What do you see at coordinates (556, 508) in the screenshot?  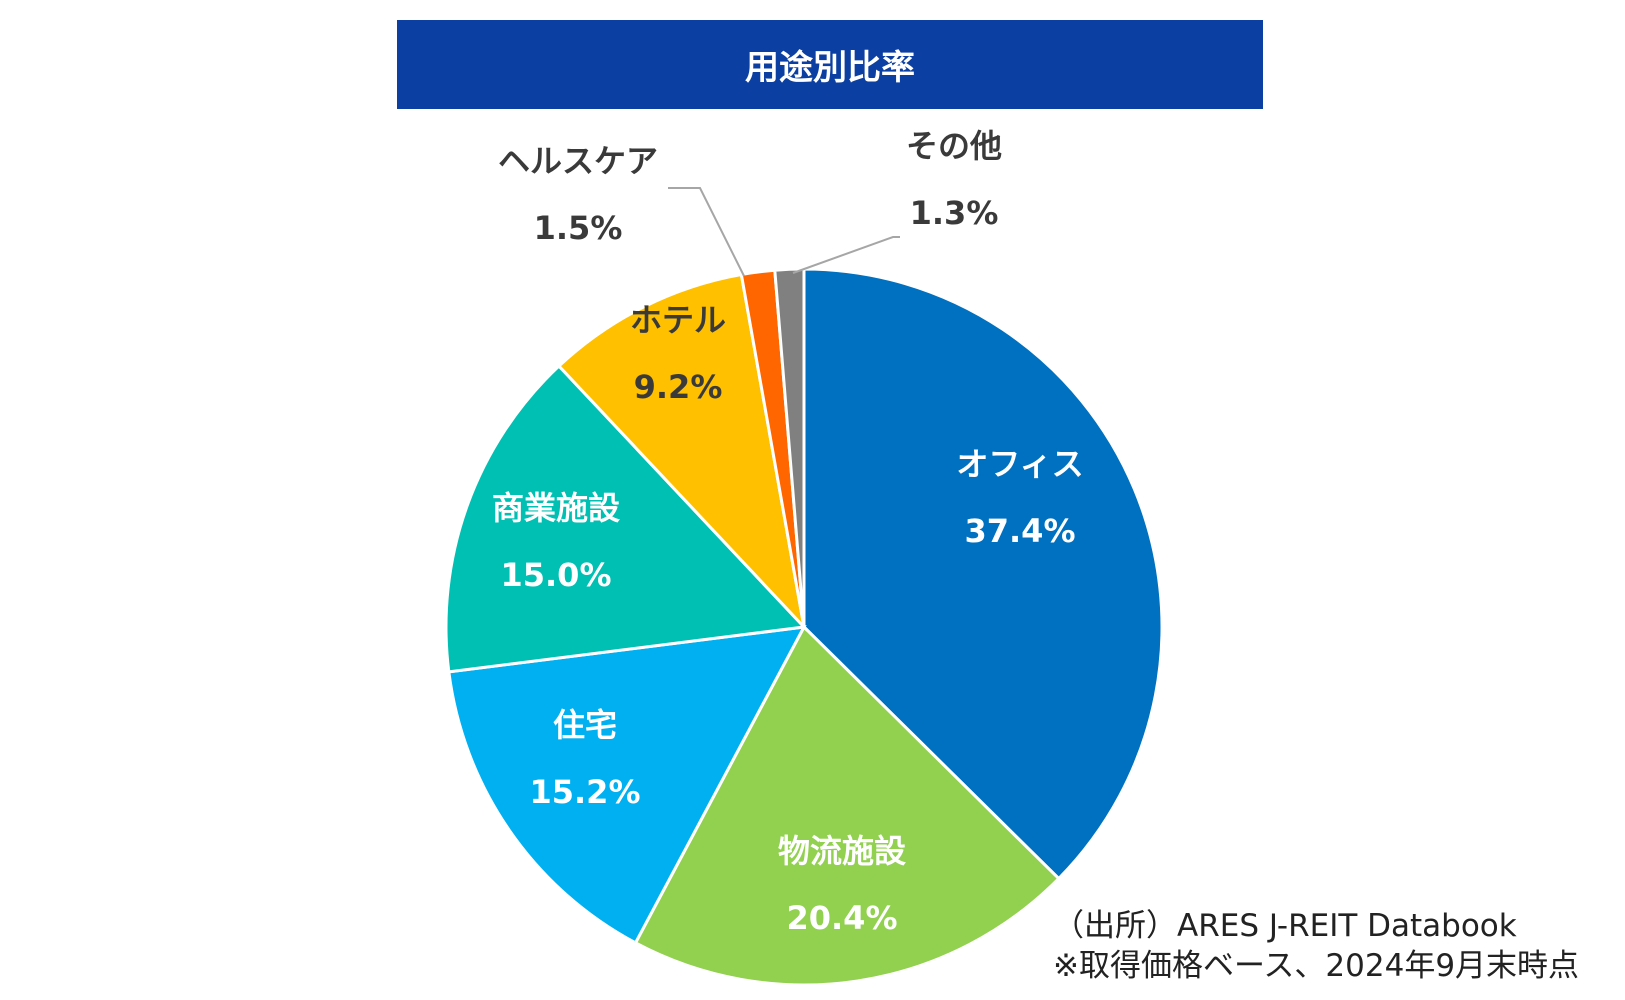 I see `category-label-4: 商業施設` at bounding box center [556, 508].